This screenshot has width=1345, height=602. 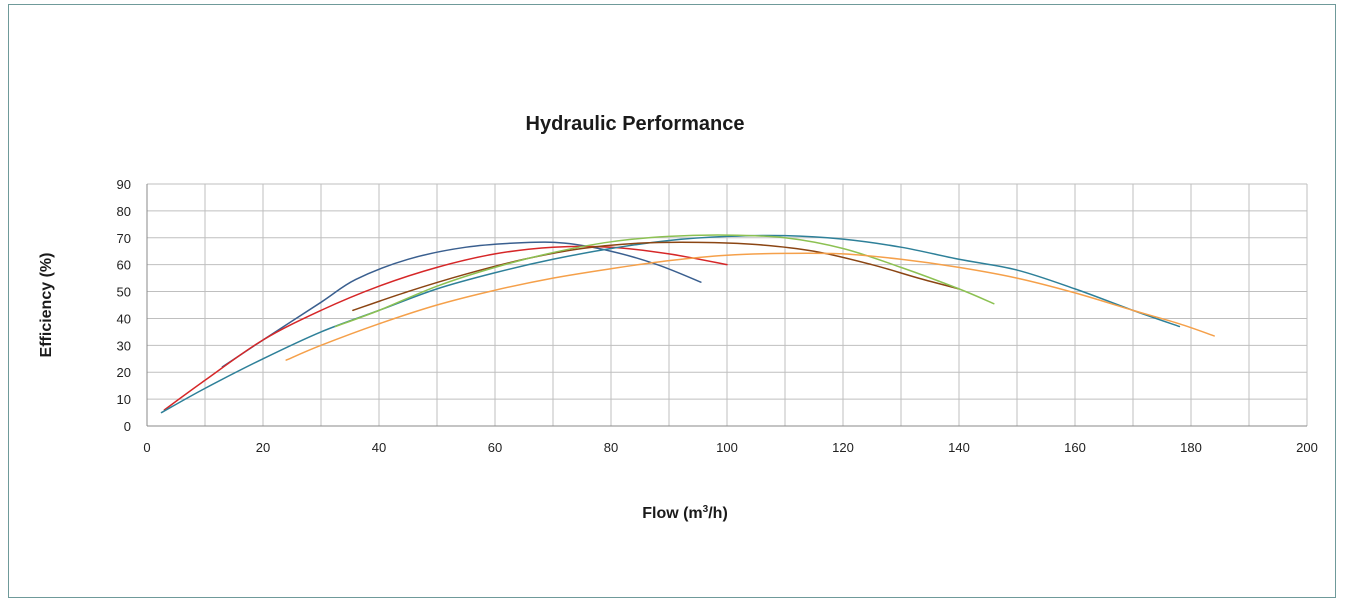 What do you see at coordinates (379, 447) in the screenshot?
I see `x-tick-label: 40` at bounding box center [379, 447].